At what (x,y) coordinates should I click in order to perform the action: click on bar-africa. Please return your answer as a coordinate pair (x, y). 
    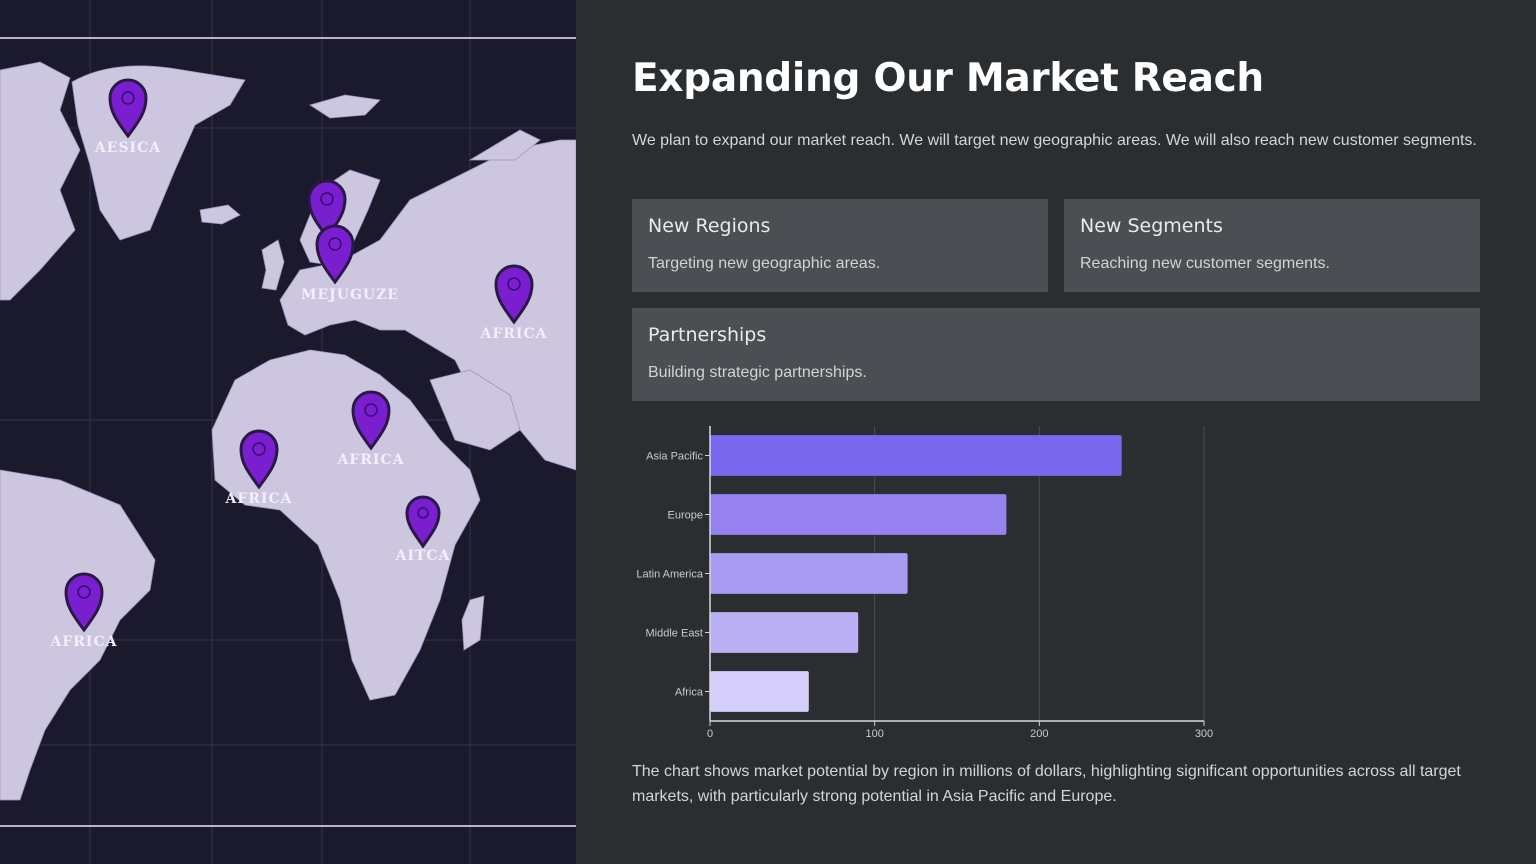
    Looking at the image, I should click on (759, 691).